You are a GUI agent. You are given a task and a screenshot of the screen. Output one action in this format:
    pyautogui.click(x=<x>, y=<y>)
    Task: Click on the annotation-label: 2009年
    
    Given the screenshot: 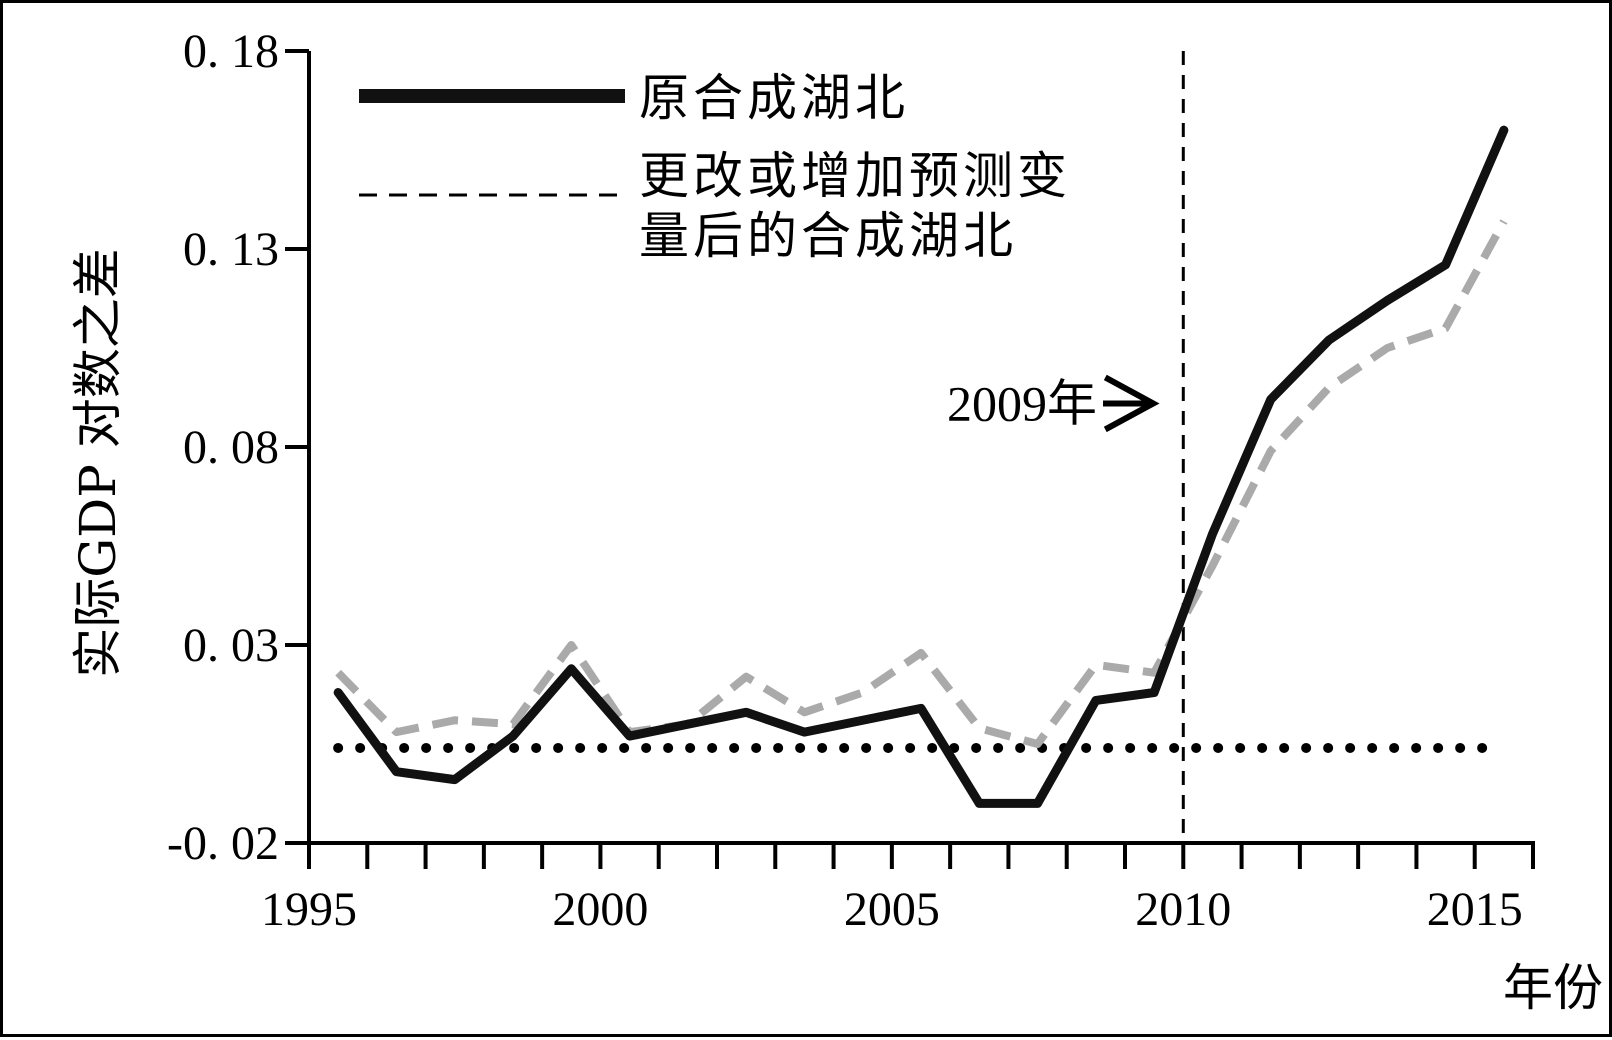 What is the action you would take?
    pyautogui.click(x=1022, y=403)
    